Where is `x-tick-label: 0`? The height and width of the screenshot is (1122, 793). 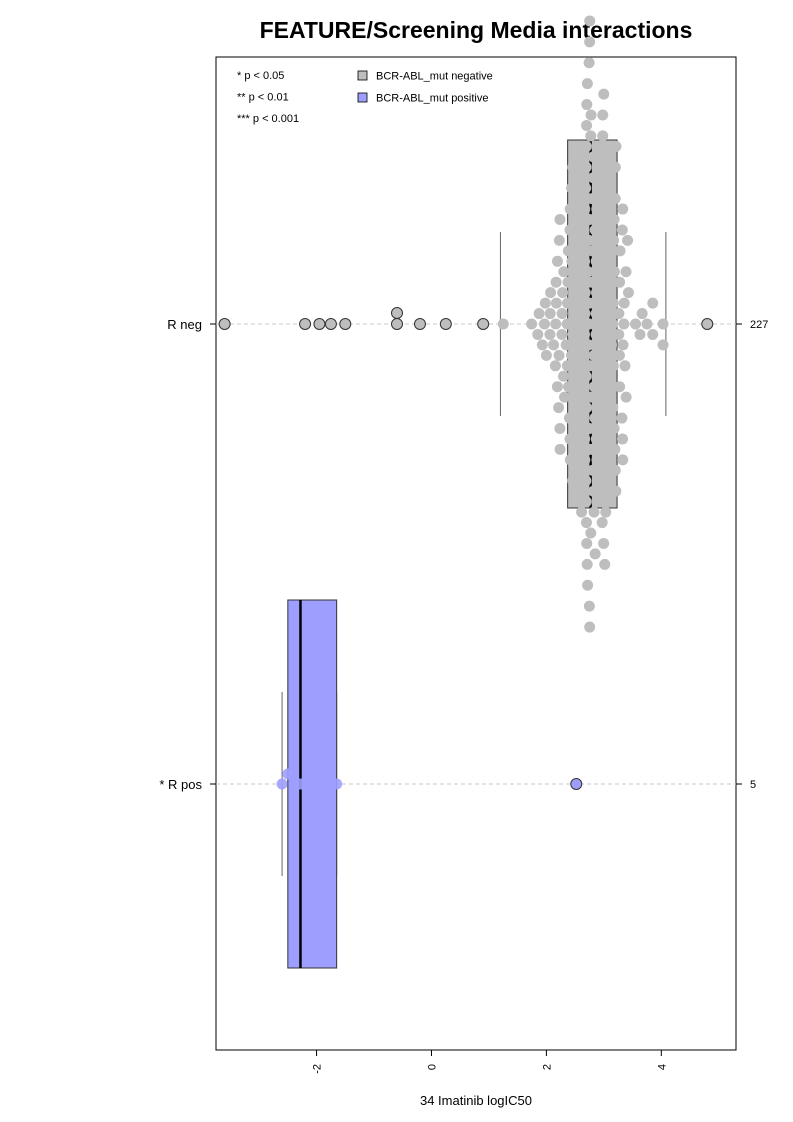 x-tick-label: 0 is located at coordinates (432, 1067).